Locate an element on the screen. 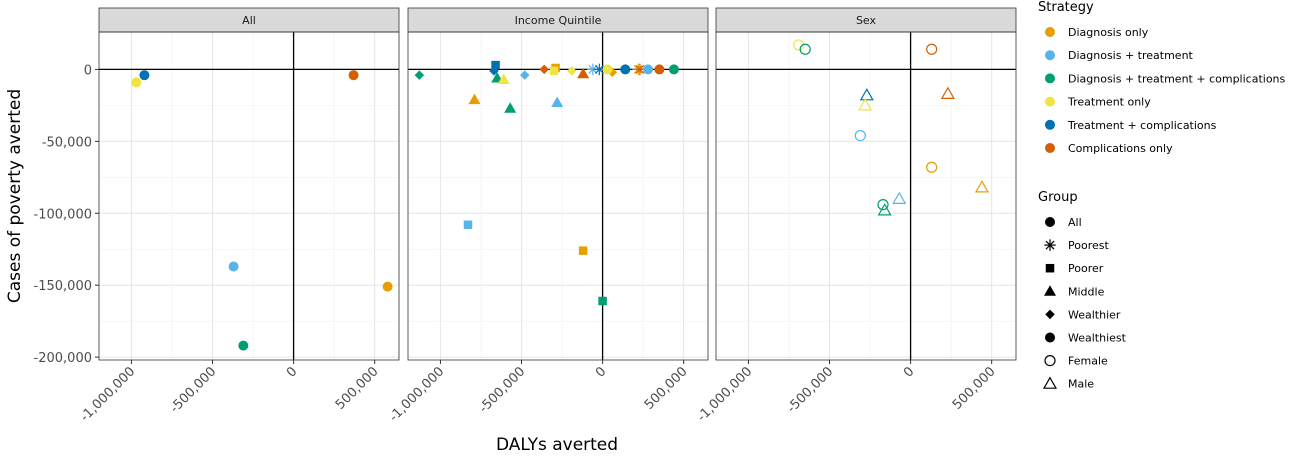  legend-label-strategy: Diagnosis + treatment is located at coordinates (1131, 55).